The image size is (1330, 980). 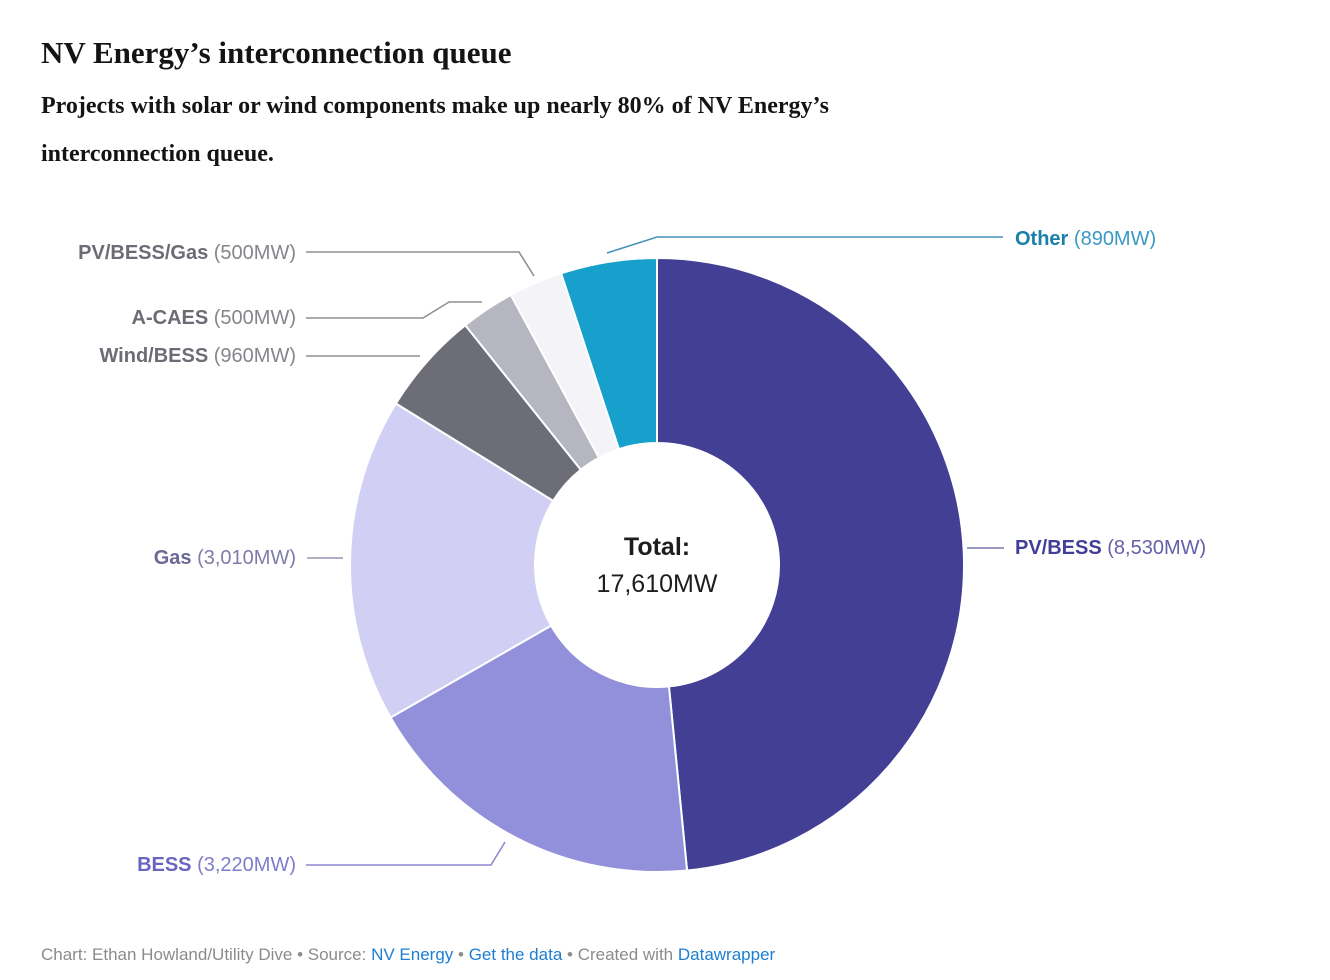 I want to click on slice-label-gas: Gas (3,010MW), so click(x=168, y=558).